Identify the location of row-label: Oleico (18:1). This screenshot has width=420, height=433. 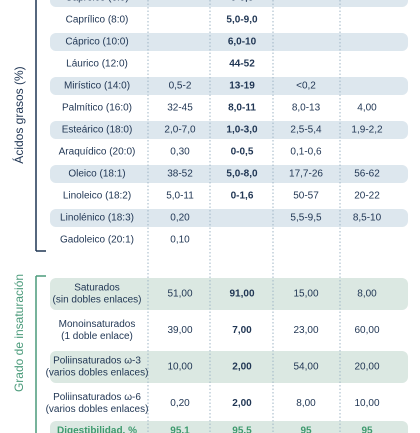
(96, 174).